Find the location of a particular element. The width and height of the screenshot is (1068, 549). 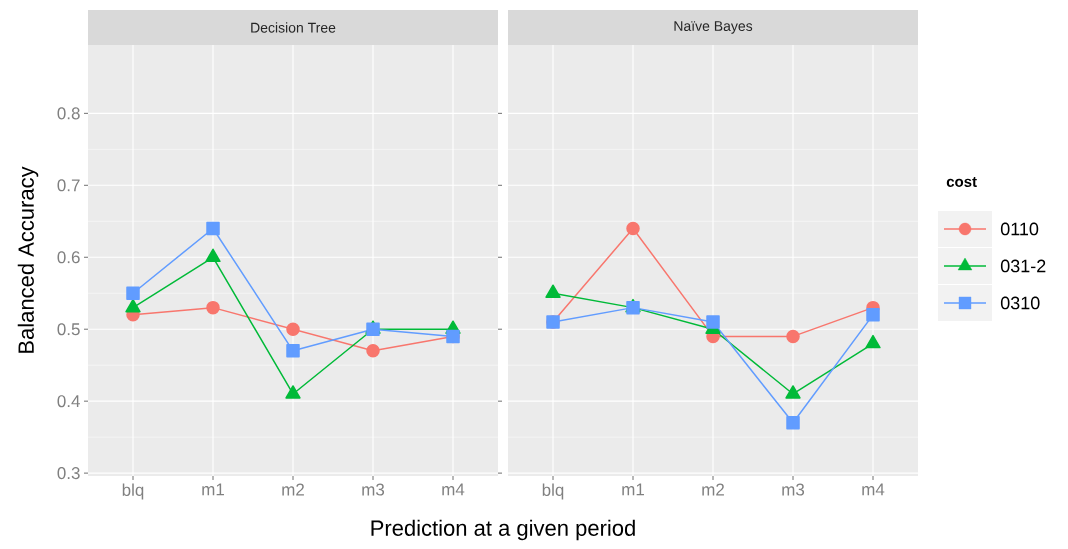

y-tick-label: 0.6 is located at coordinates (68, 257).